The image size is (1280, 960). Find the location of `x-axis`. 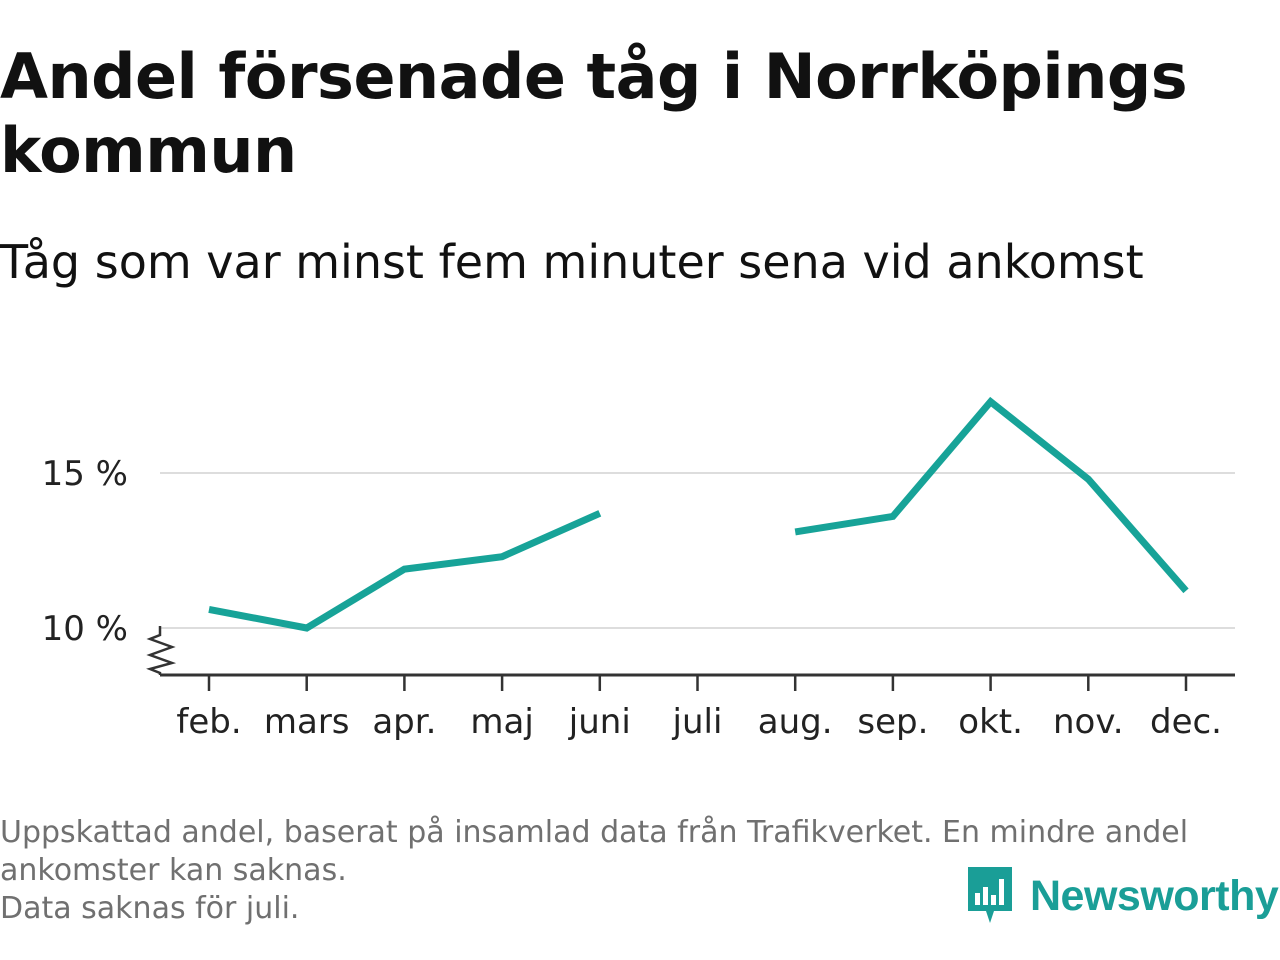

x-axis is located at coordinates (690, 658).